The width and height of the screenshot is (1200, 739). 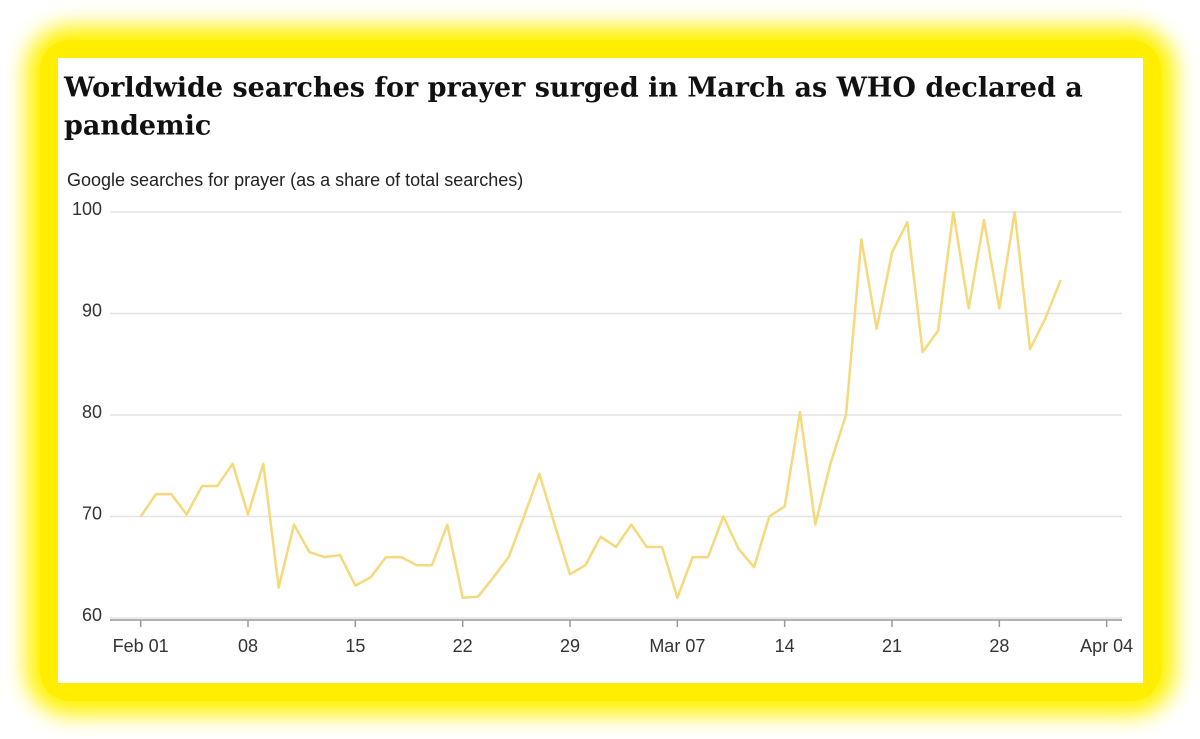 What do you see at coordinates (137, 126) in the screenshot?
I see `chart-title: pandemic` at bounding box center [137, 126].